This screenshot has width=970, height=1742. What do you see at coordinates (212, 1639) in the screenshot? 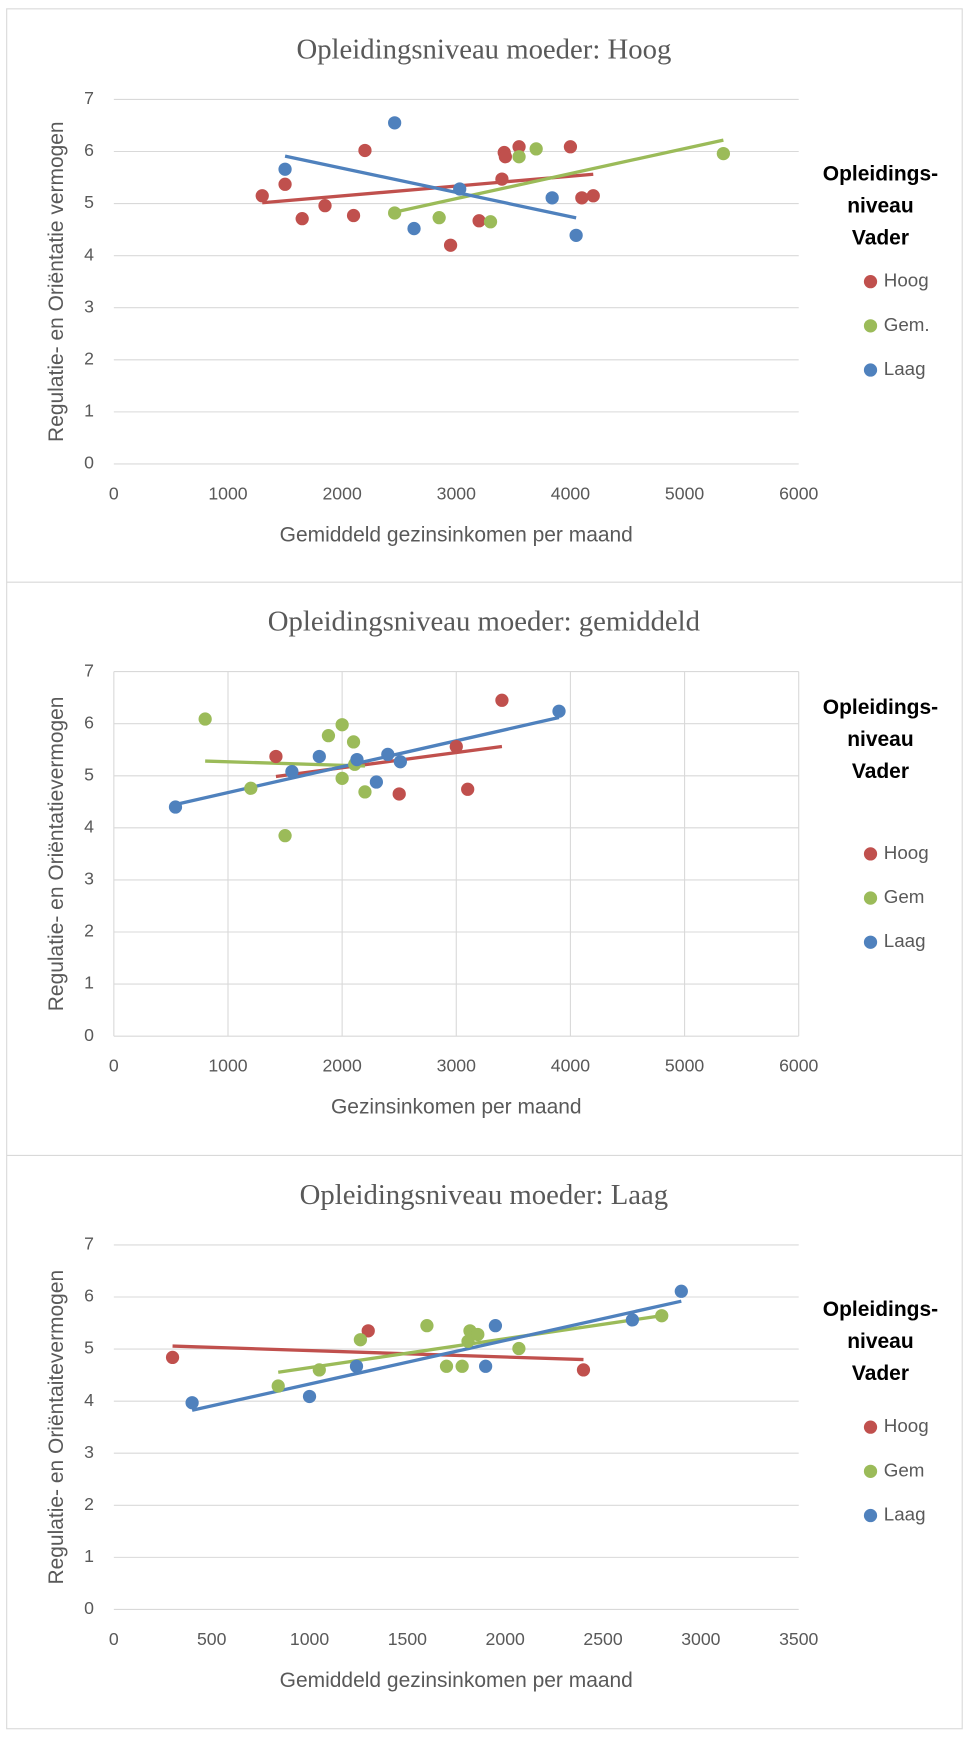
I see `x-tick-label: 500` at bounding box center [212, 1639].